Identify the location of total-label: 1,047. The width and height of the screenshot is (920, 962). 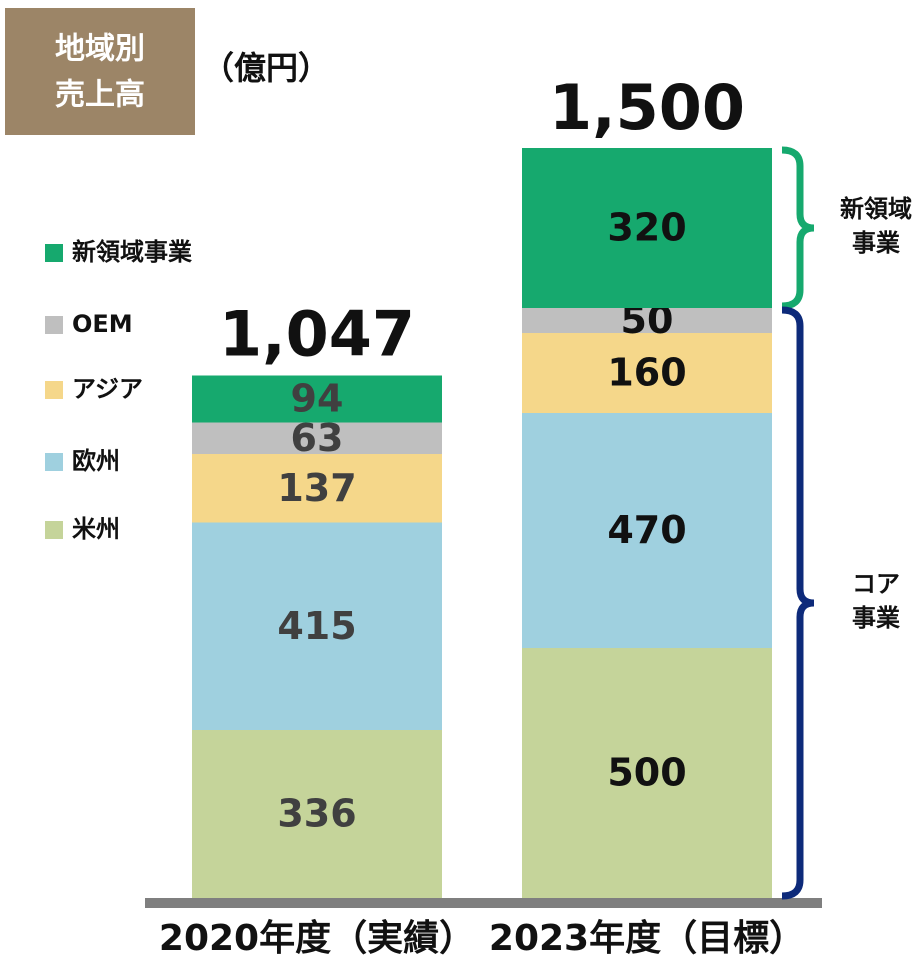
(317, 334).